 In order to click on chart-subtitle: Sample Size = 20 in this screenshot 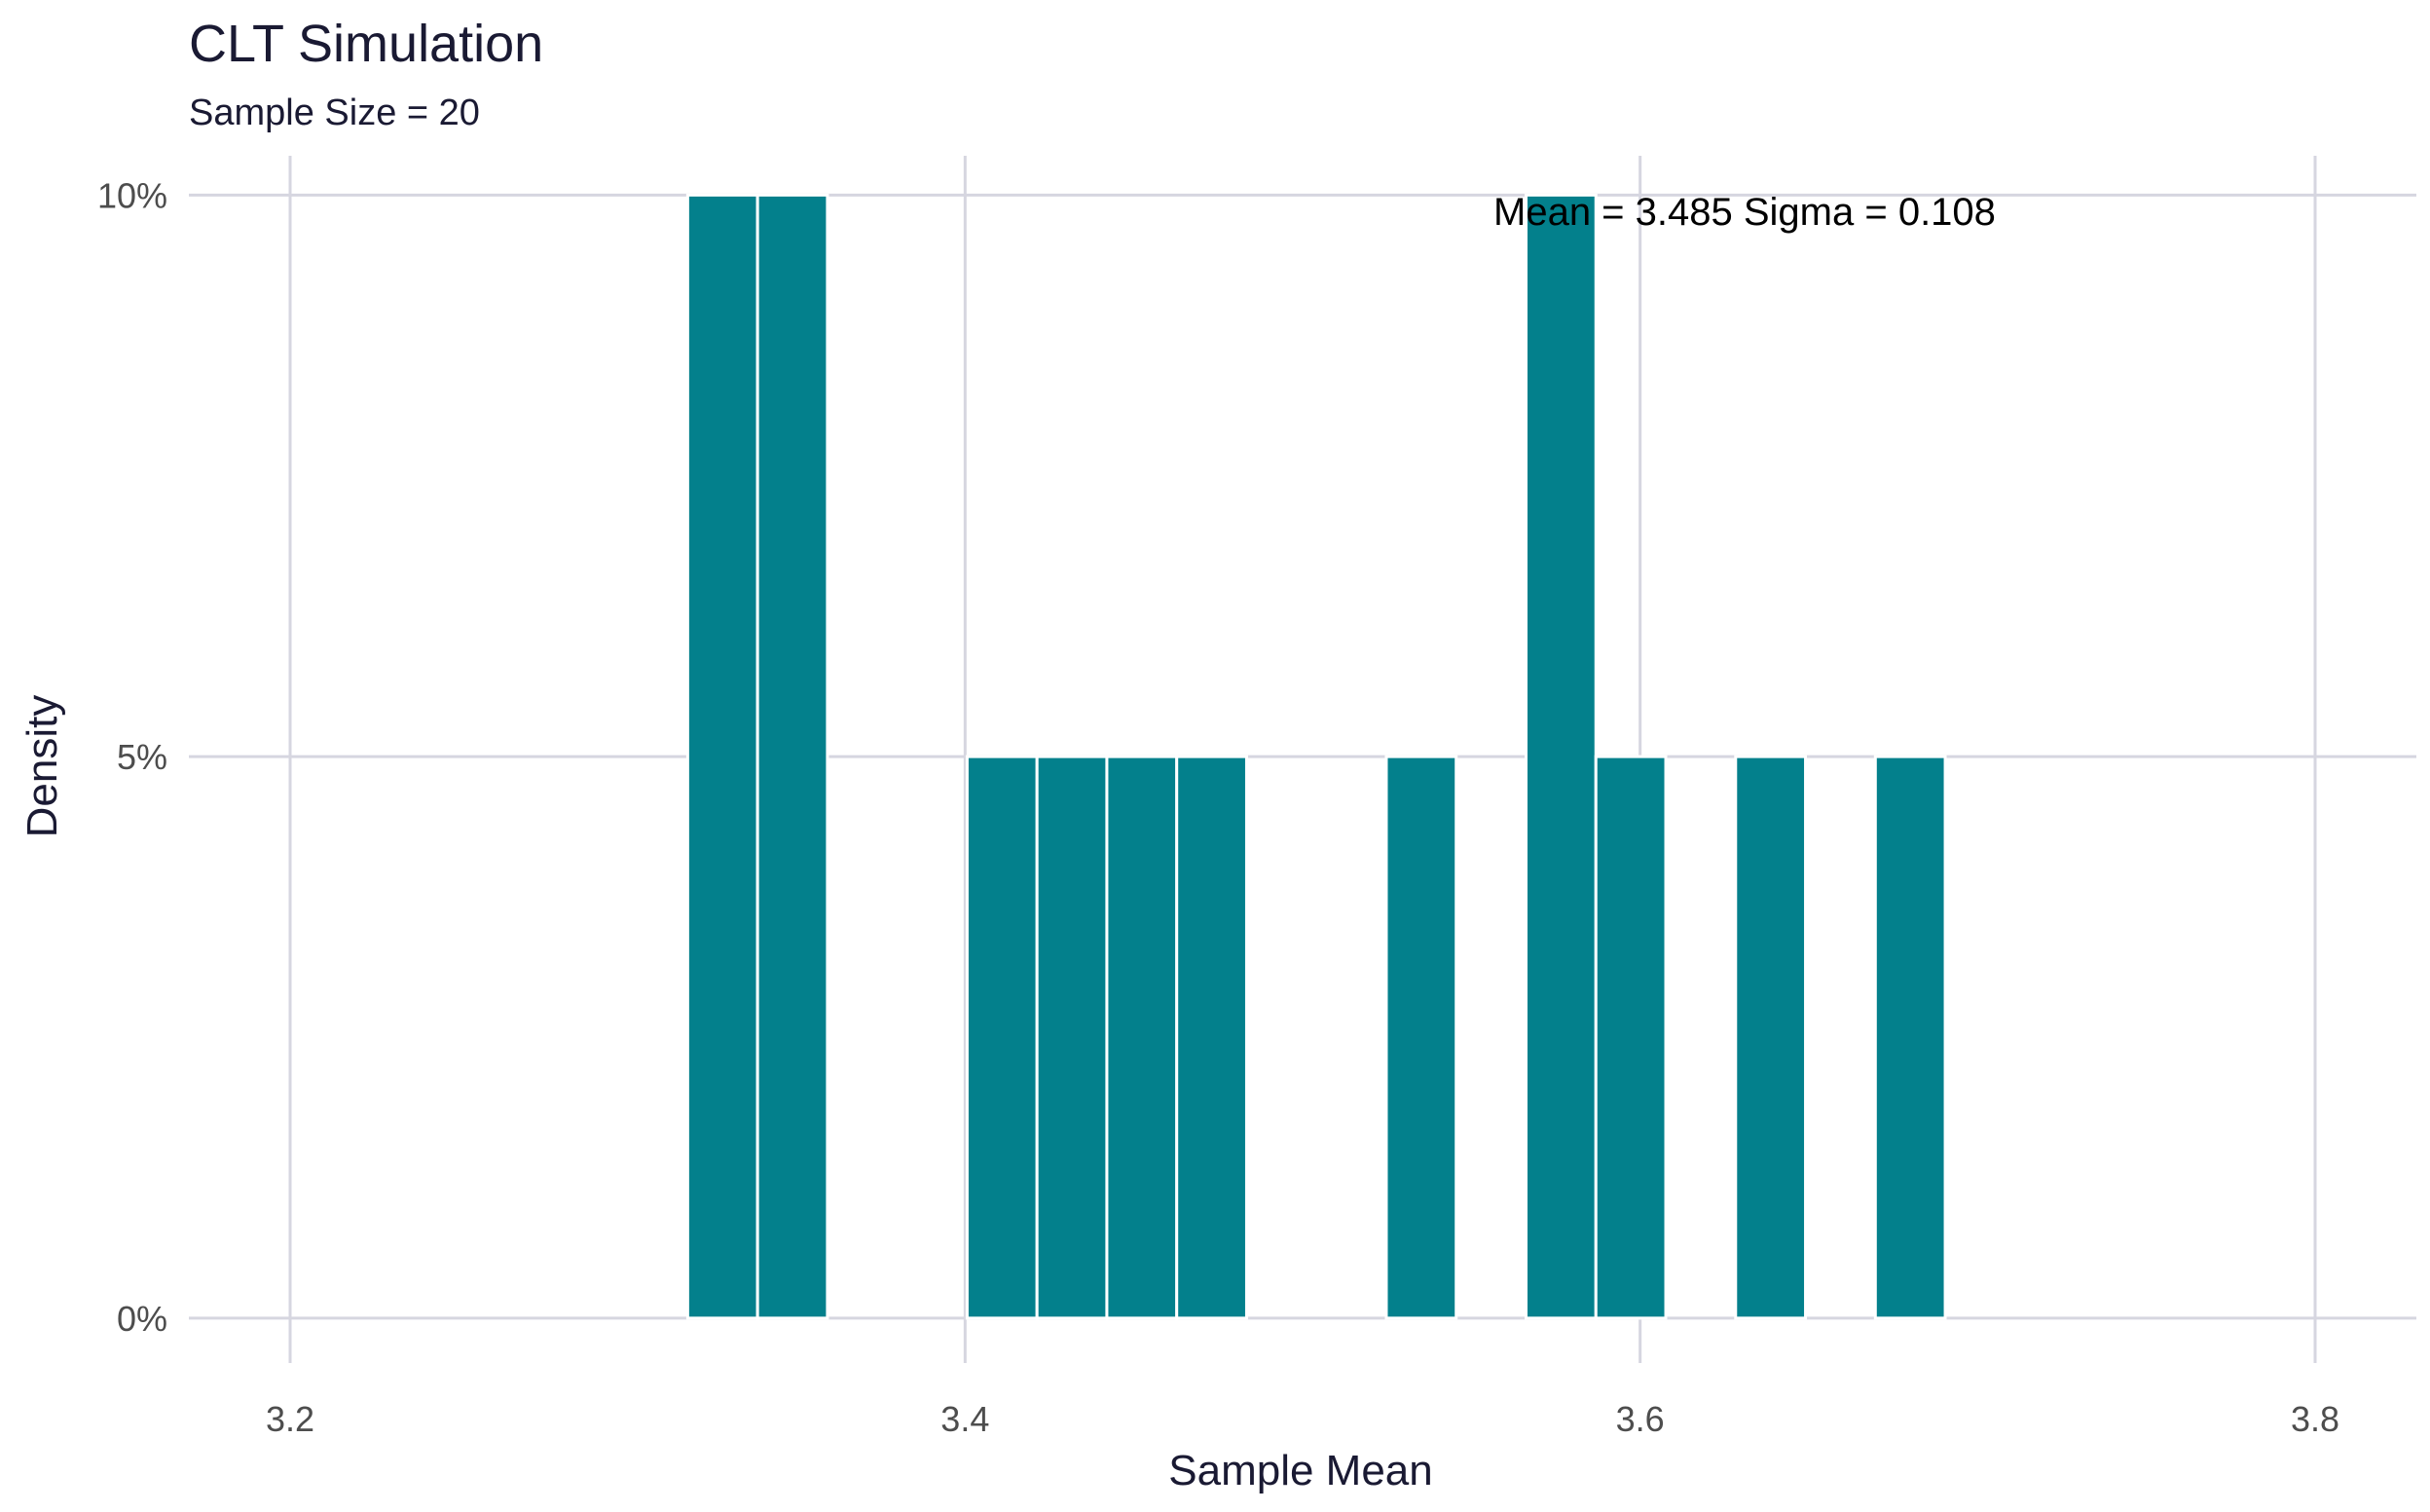, I will do `click(334, 112)`.